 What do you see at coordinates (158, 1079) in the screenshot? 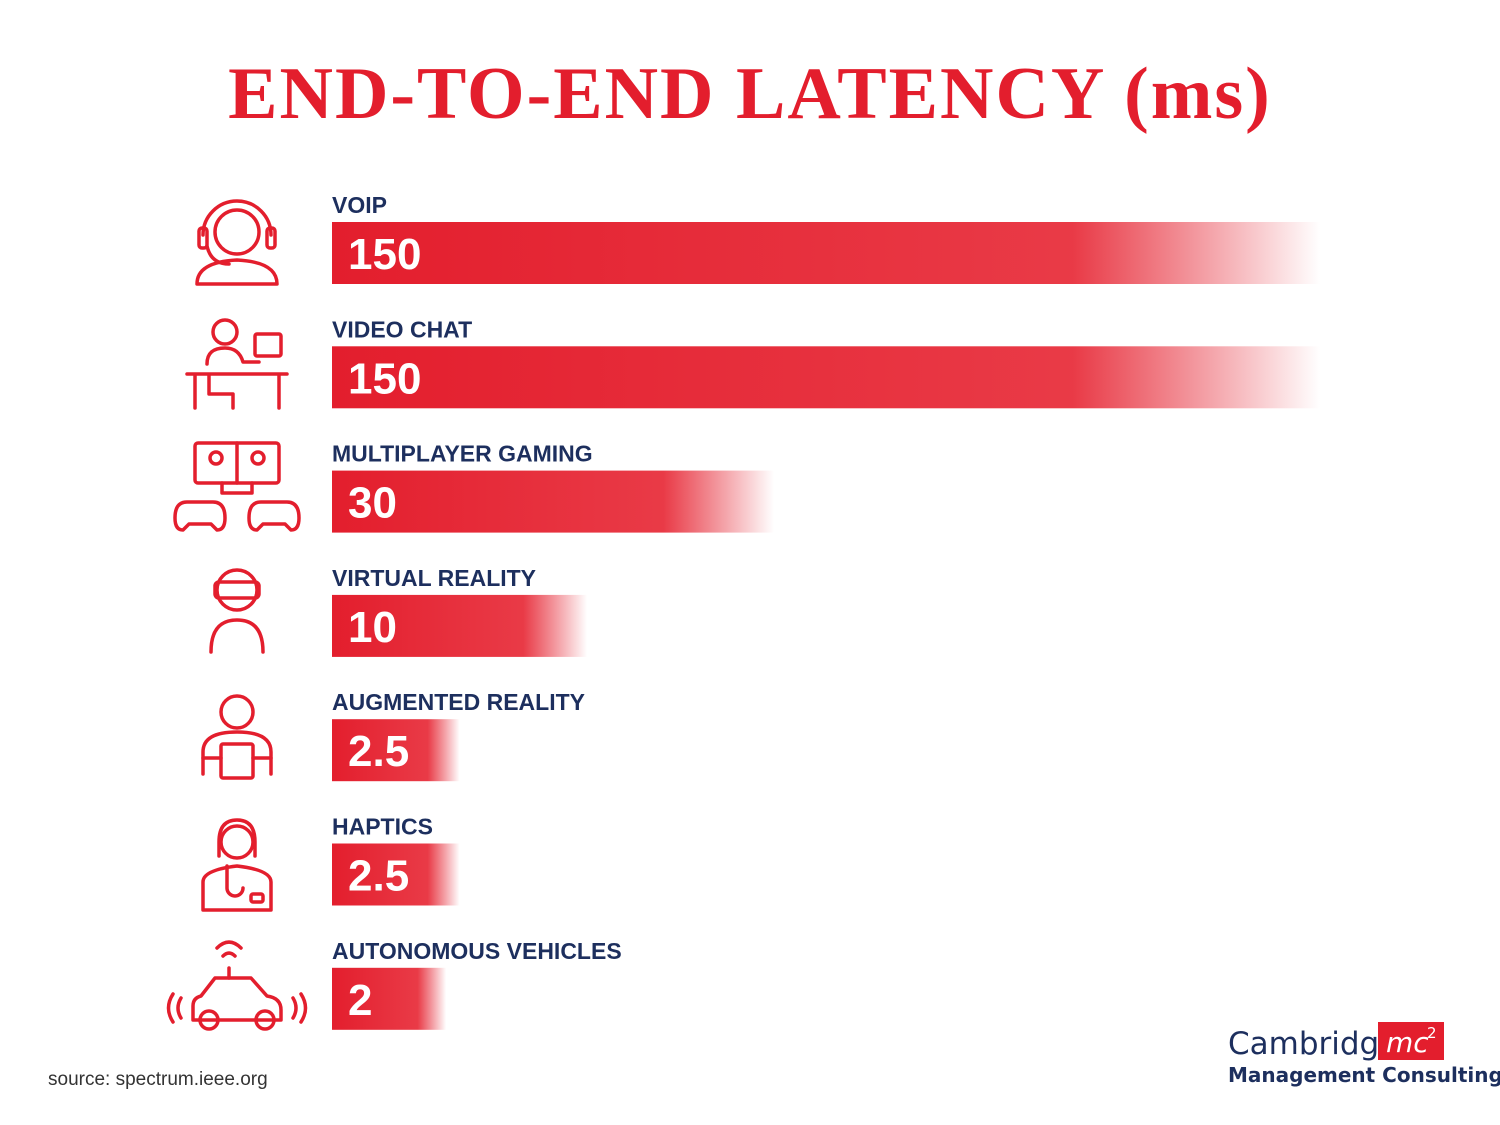
I see `source-note: source: spectrum.ieee.org` at bounding box center [158, 1079].